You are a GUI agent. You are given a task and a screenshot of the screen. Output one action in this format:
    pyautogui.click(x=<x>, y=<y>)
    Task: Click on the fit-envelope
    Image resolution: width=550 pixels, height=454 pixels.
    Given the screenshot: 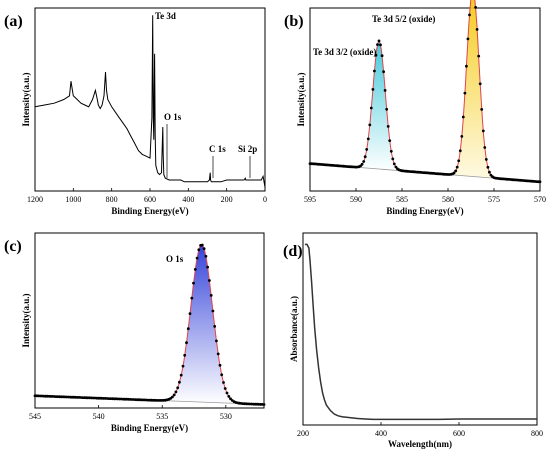 What is the action you would take?
    pyautogui.click(x=149, y=324)
    